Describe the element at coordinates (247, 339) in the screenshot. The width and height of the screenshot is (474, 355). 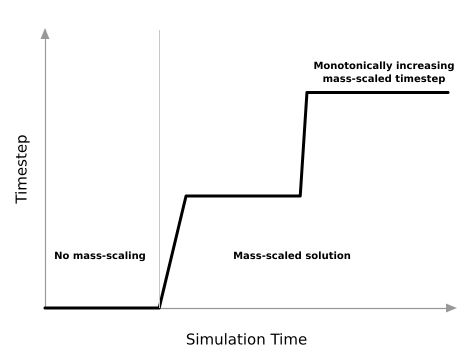
I see `x-axis-title: Simulation Time` at that location.